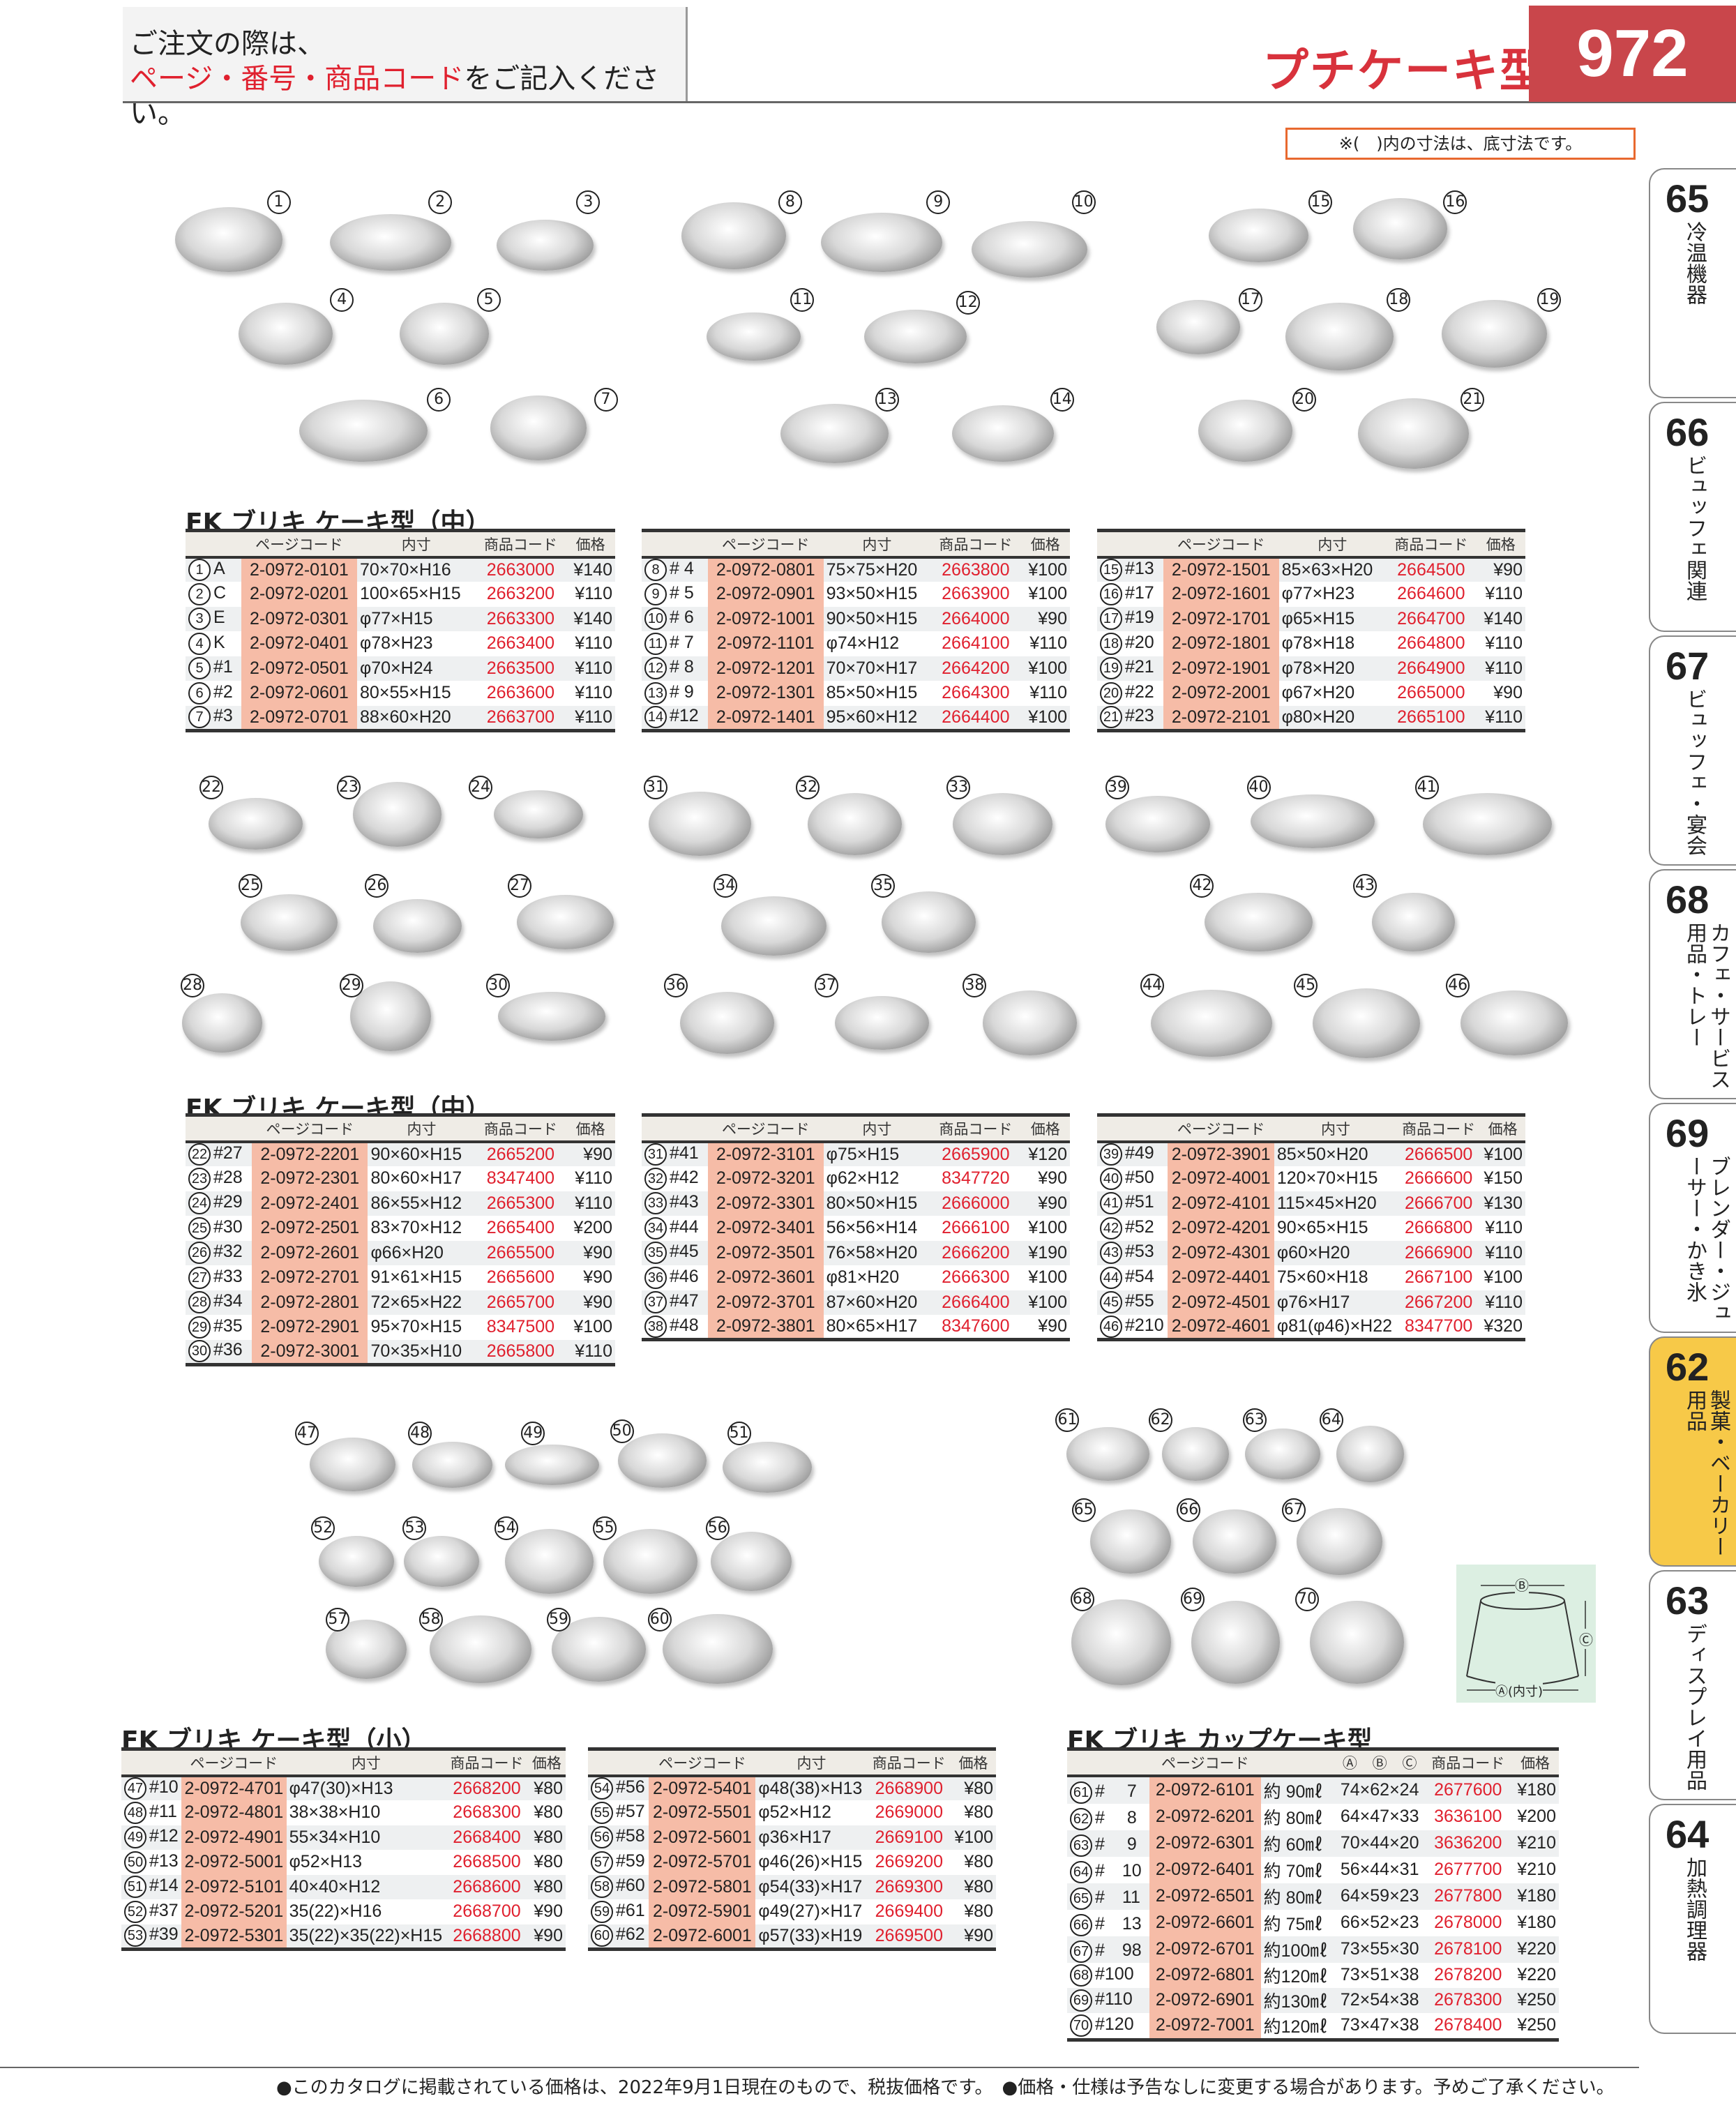 This screenshot has height=2110, width=1736. I want to click on price: ¥150, so click(1503, 1178).